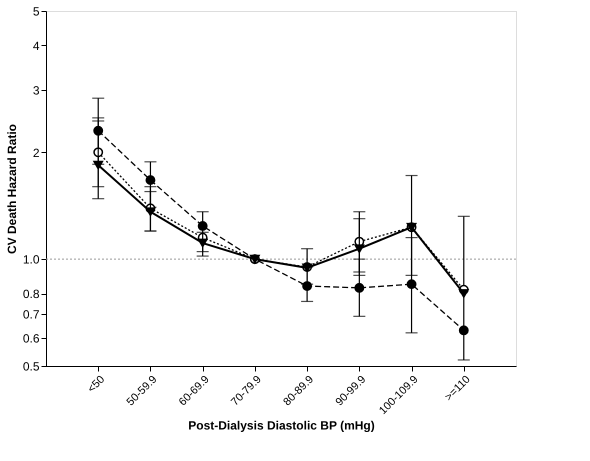 This screenshot has width=590, height=461. Describe the element at coordinates (36, 11) in the screenshot. I see `y-tick-label: 5` at that location.